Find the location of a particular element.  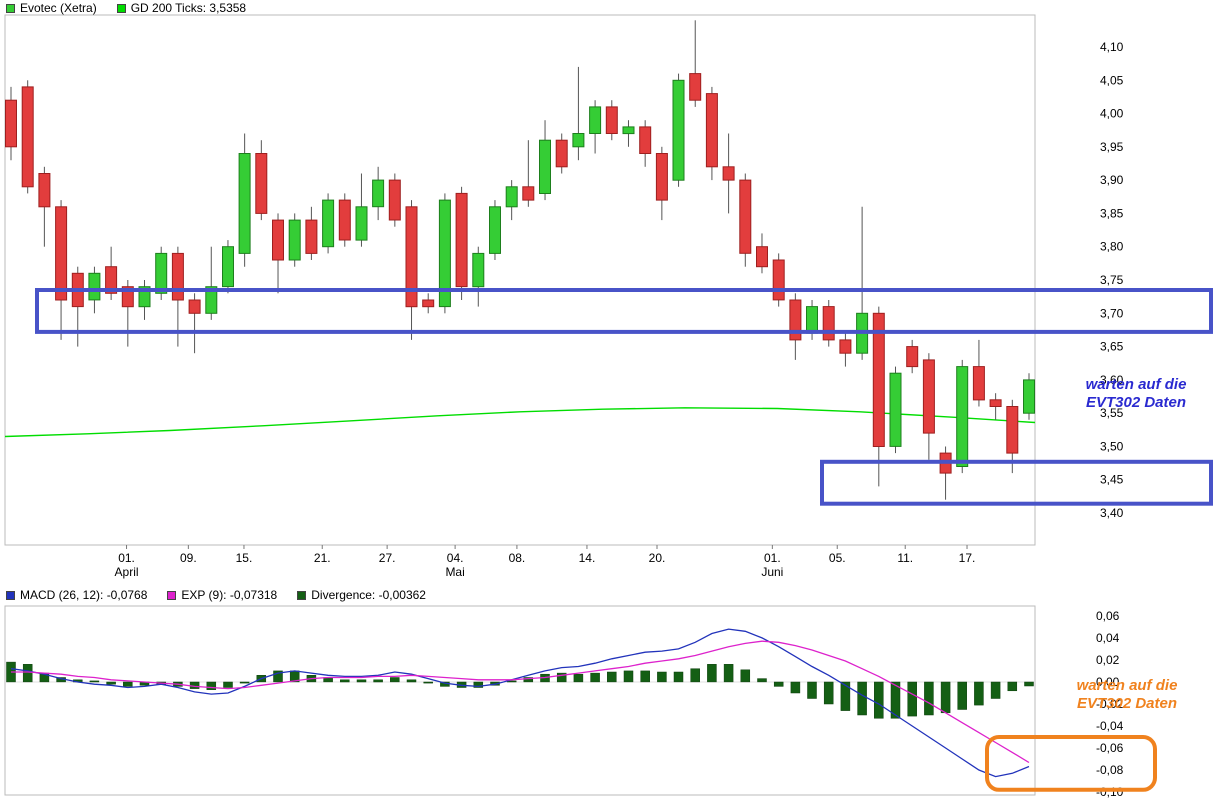

price-x-tick-label: 11. is located at coordinates (905, 558).